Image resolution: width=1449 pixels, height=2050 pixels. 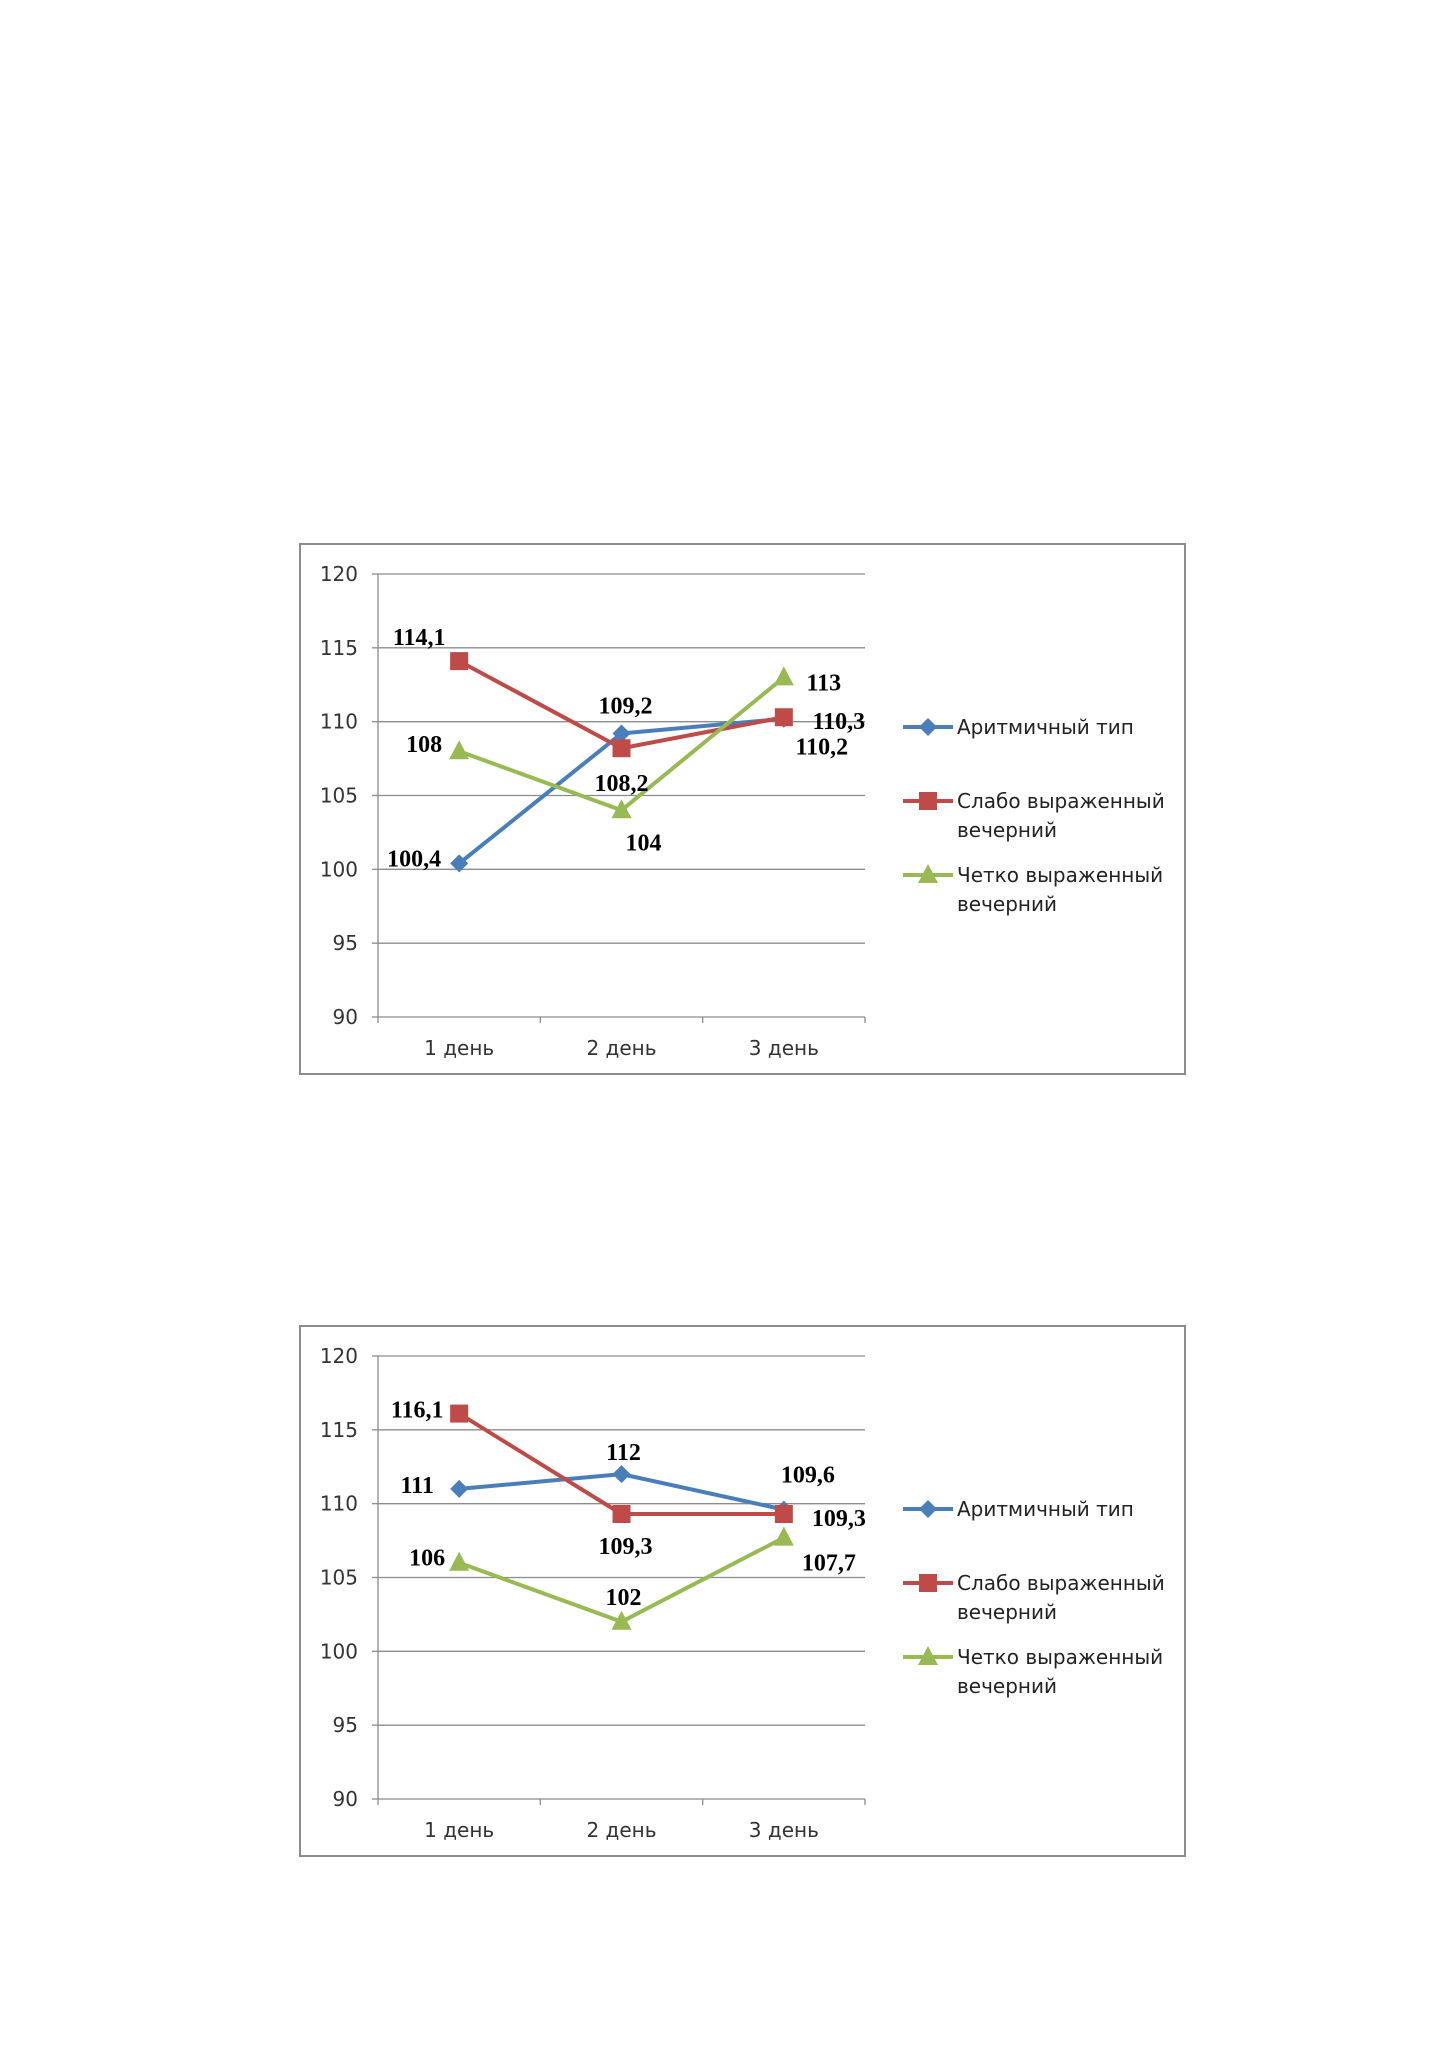 What do you see at coordinates (624, 1598) in the screenshot?
I see `data-label: 102` at bounding box center [624, 1598].